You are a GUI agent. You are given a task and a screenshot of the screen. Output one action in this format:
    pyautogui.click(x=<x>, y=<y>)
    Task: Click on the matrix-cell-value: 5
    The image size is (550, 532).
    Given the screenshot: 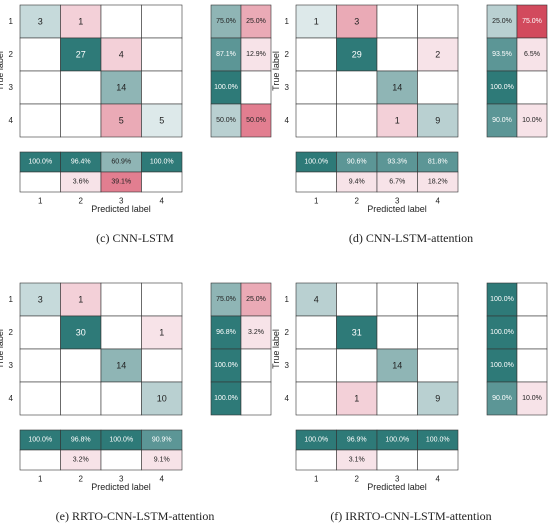 What is the action you would take?
    pyautogui.click(x=161, y=121)
    